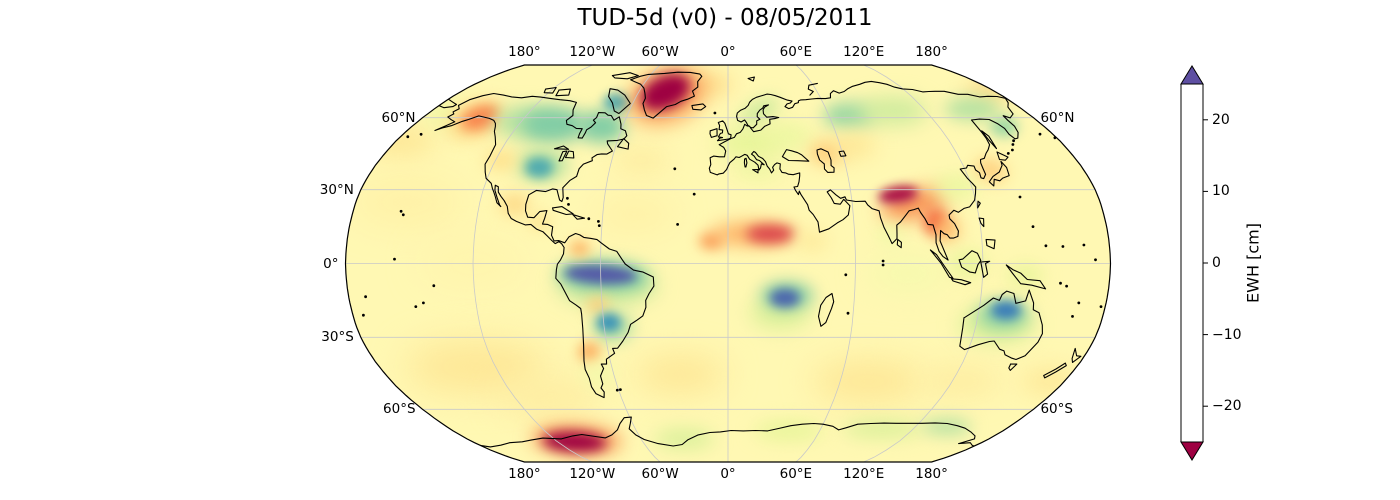 The image size is (1400, 500). I want to click on lat-tick-left-3: 30°S, so click(337, 337).